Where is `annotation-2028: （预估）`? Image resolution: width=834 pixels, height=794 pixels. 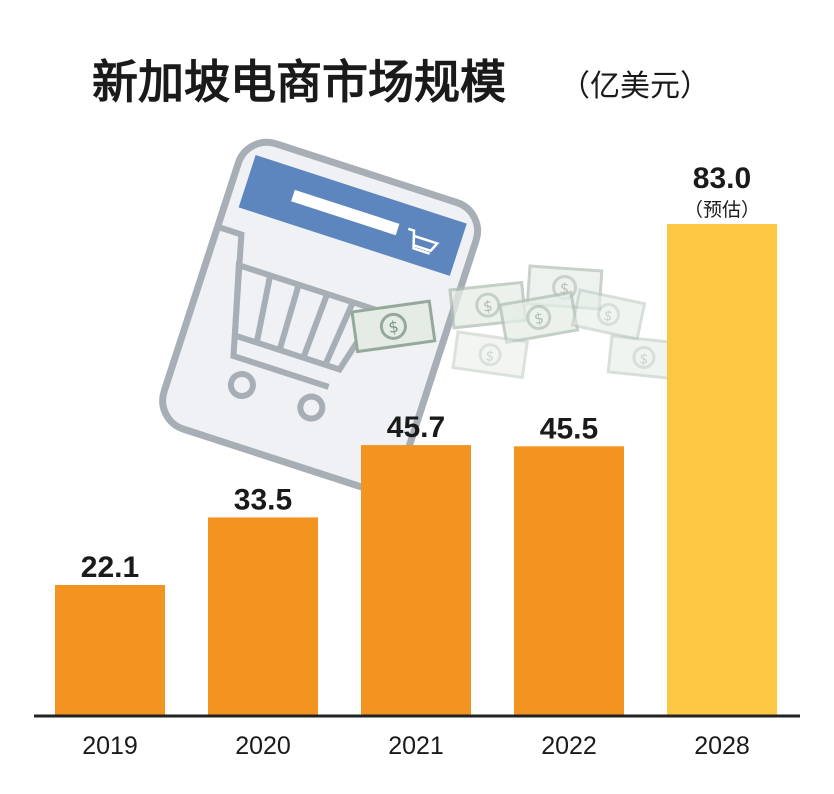 annotation-2028: （预估） is located at coordinates (722, 210).